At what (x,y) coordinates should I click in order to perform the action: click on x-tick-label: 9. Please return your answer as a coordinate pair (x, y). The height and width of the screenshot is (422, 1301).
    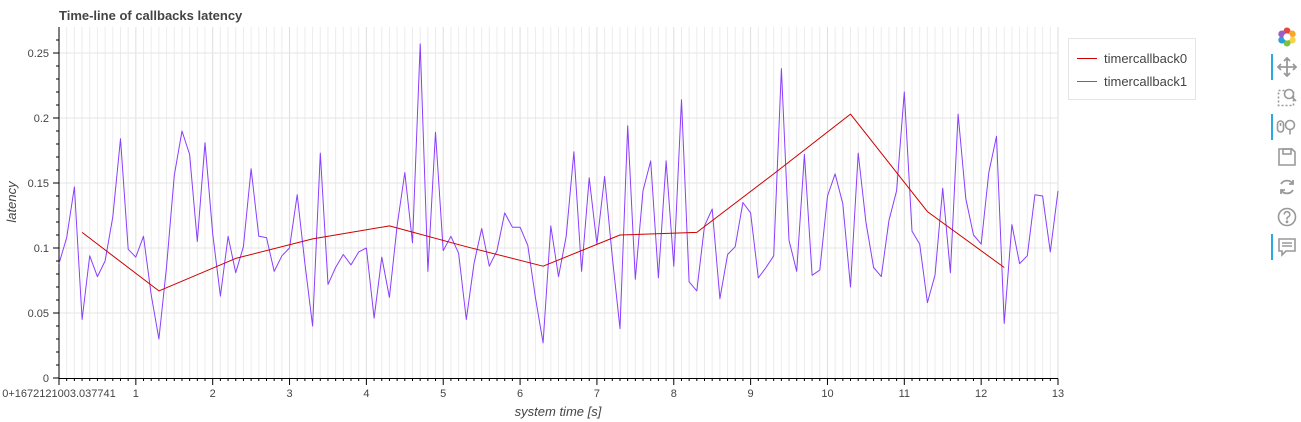
    Looking at the image, I should click on (751, 394).